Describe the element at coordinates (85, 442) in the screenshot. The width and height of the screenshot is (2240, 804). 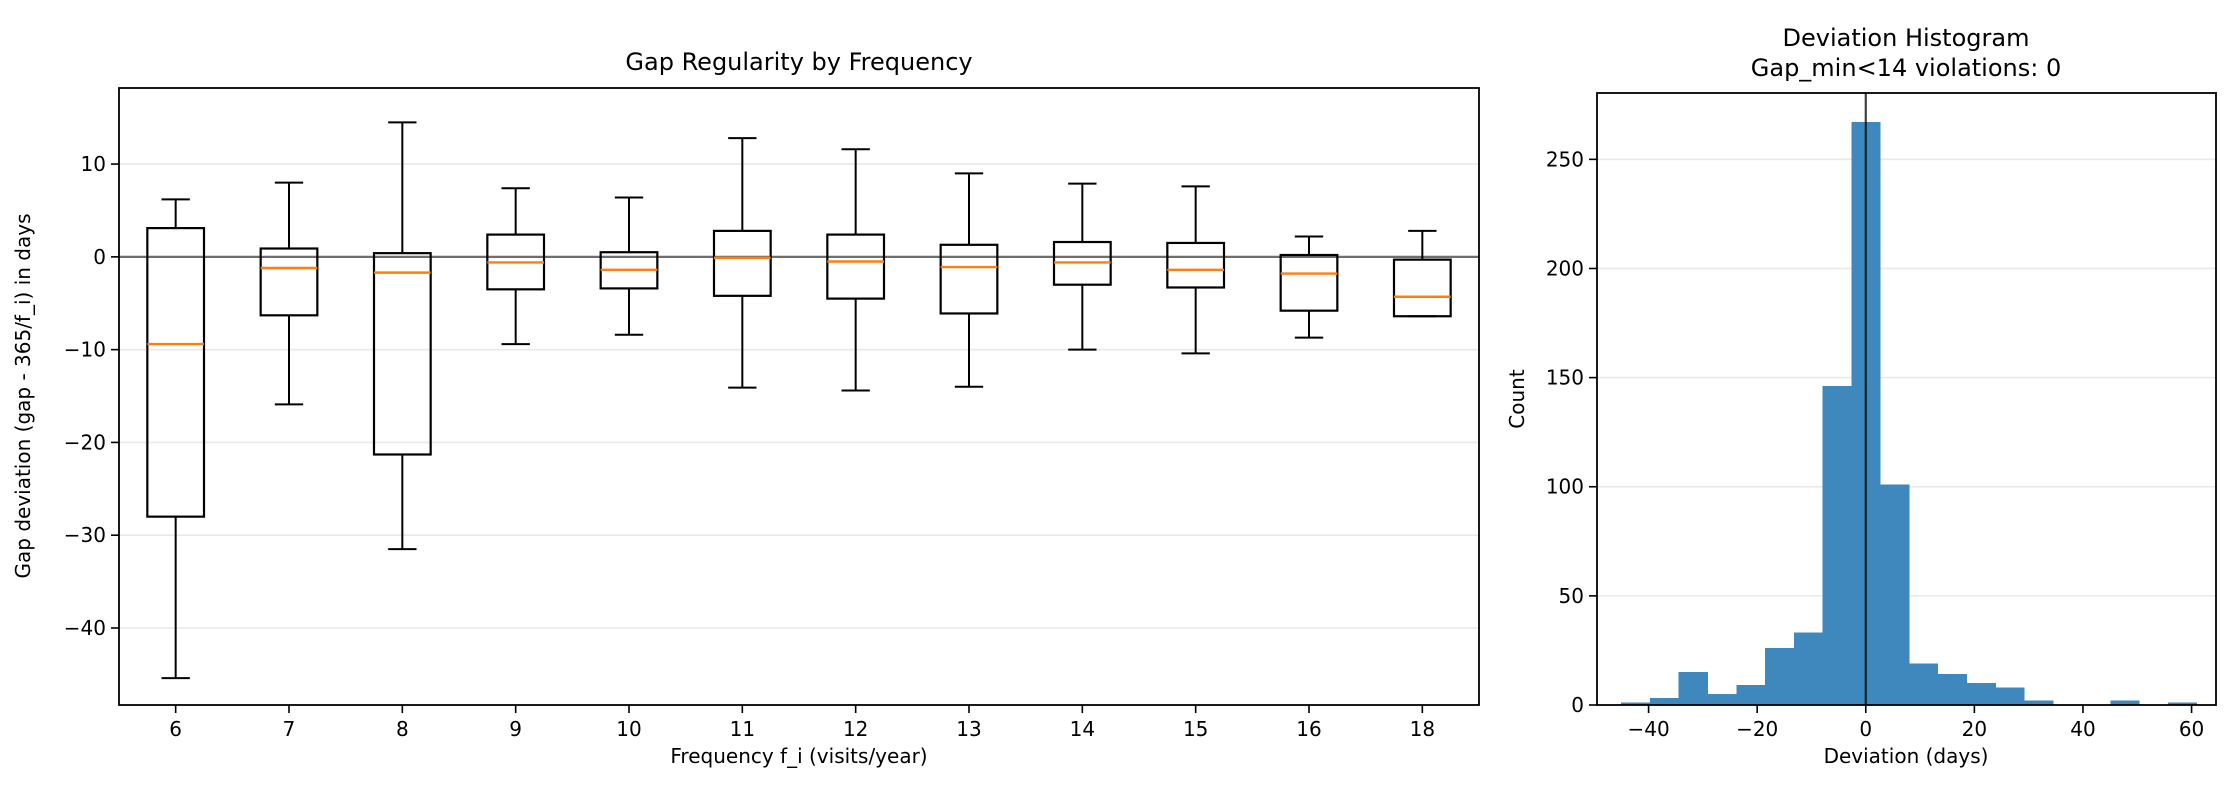
I see `y-tick-label: −20` at that location.